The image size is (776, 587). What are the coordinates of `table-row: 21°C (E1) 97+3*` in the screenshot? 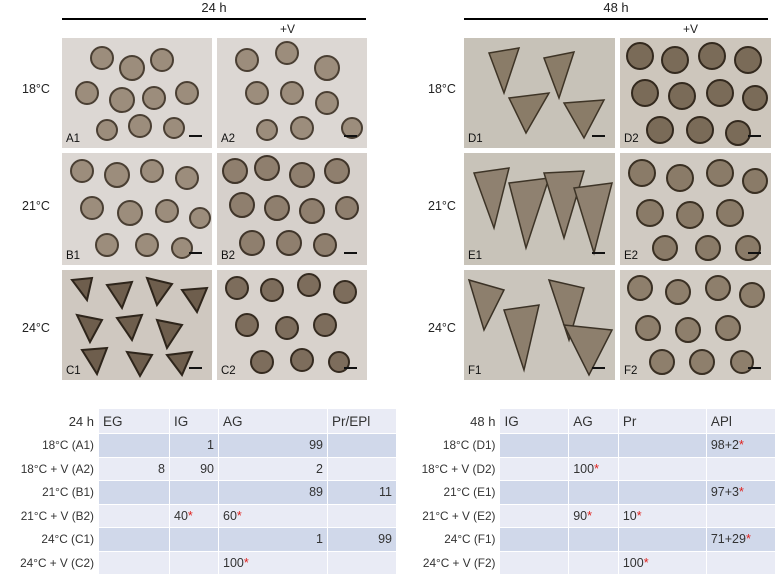 It's located at (594, 493).